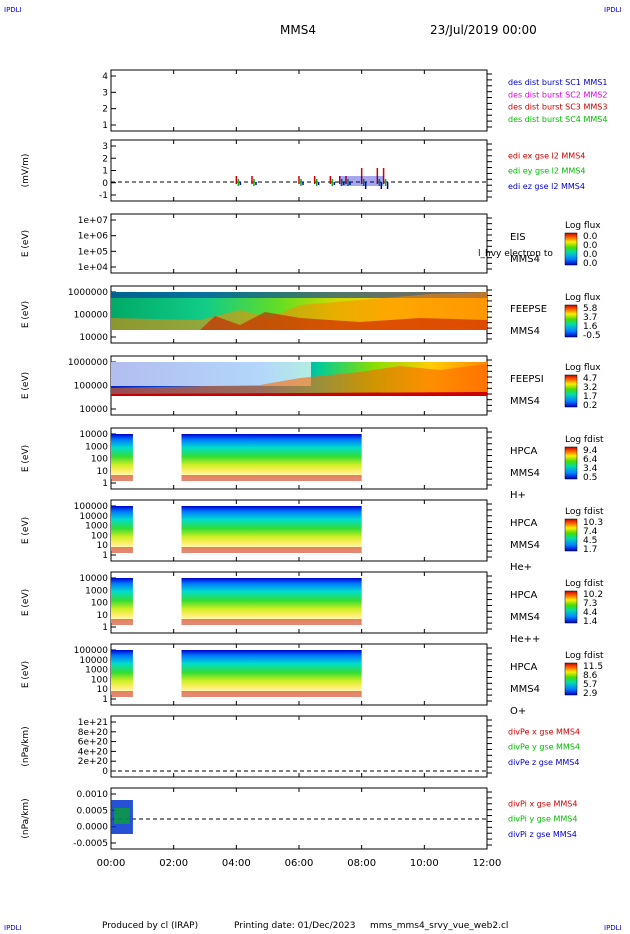 This screenshot has width=630, height=934. Describe the element at coordinates (590, 246) in the screenshot. I see `colorbar-value: 0.0` at that location.